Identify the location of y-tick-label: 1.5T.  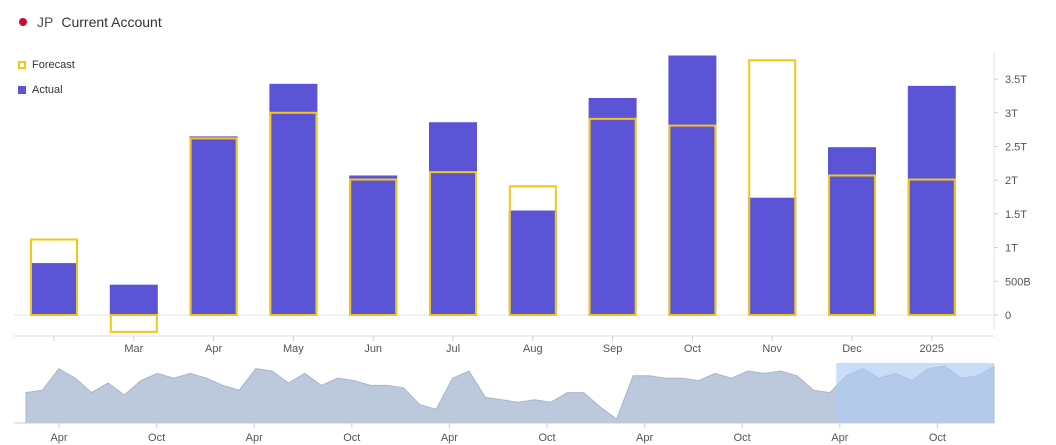
(1016, 215).